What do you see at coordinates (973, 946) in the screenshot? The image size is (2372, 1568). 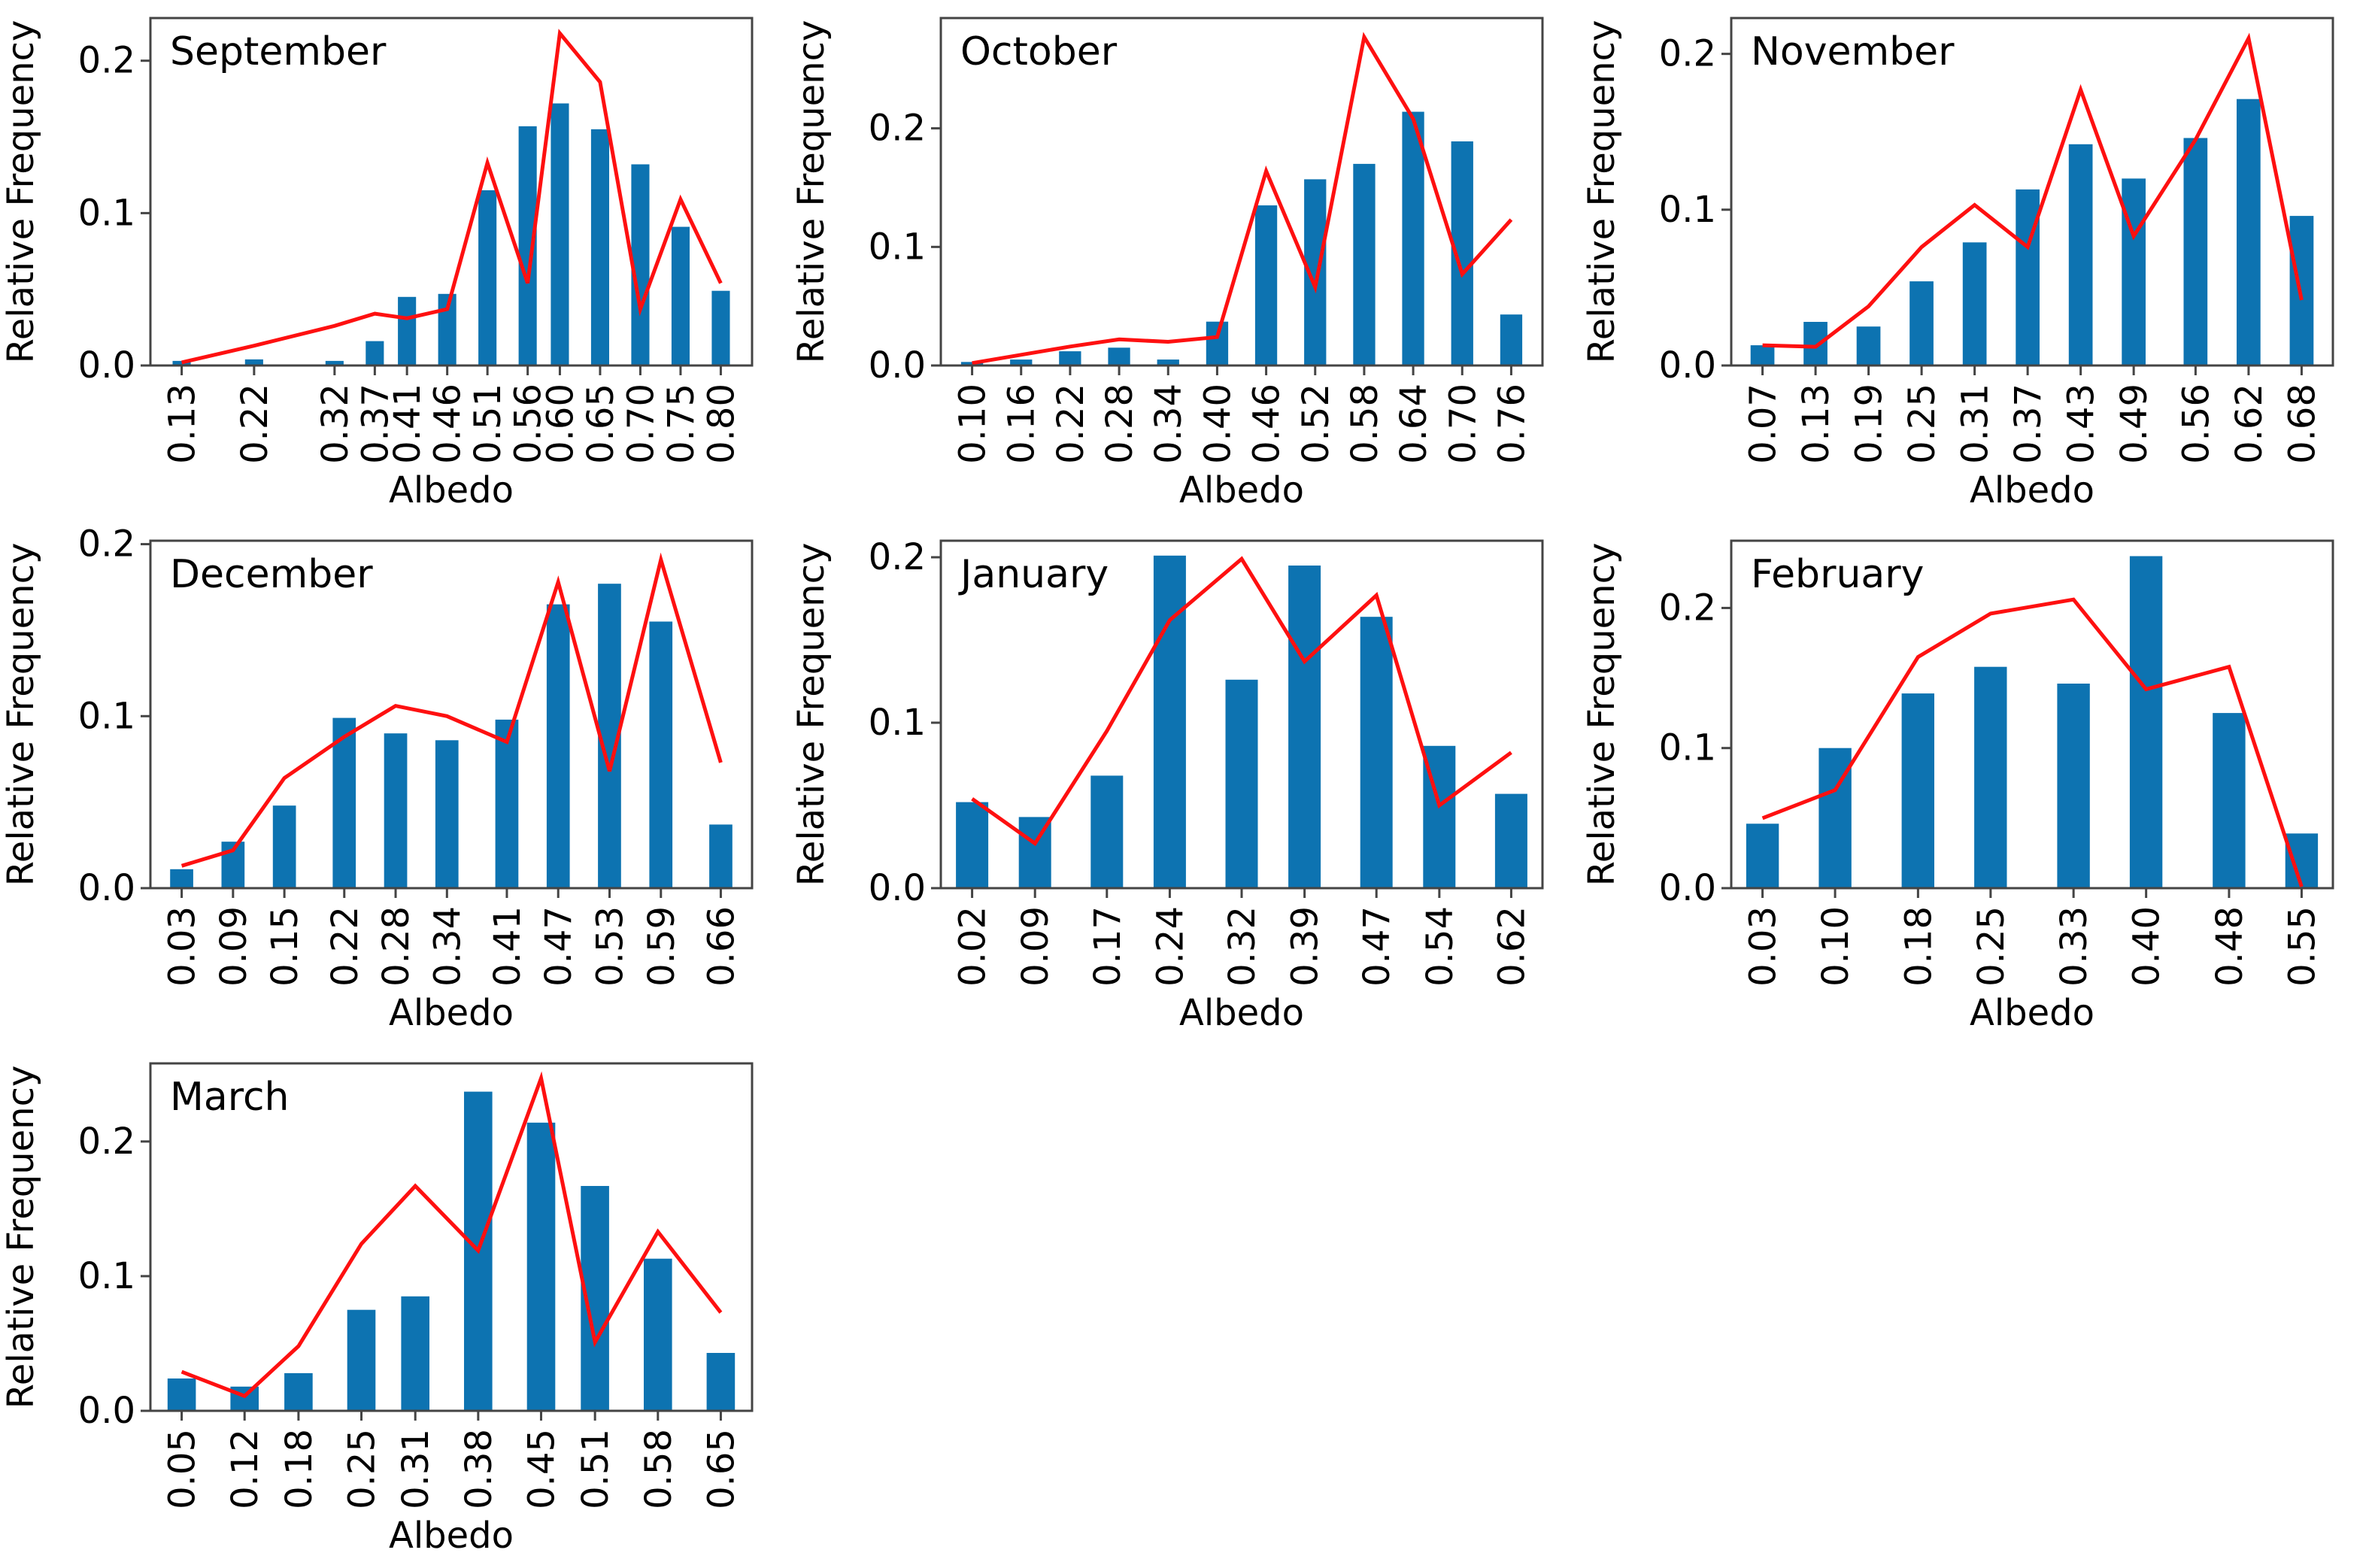 I see `x-tick-label: 0.02` at bounding box center [973, 946].